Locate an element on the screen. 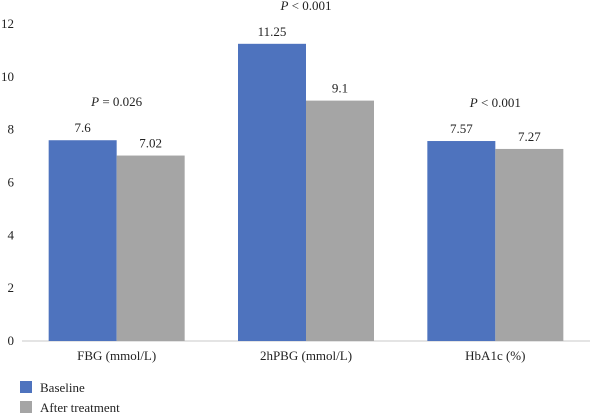 This screenshot has height=415, width=600. y-tick-label: 12 is located at coordinates (7, 23).